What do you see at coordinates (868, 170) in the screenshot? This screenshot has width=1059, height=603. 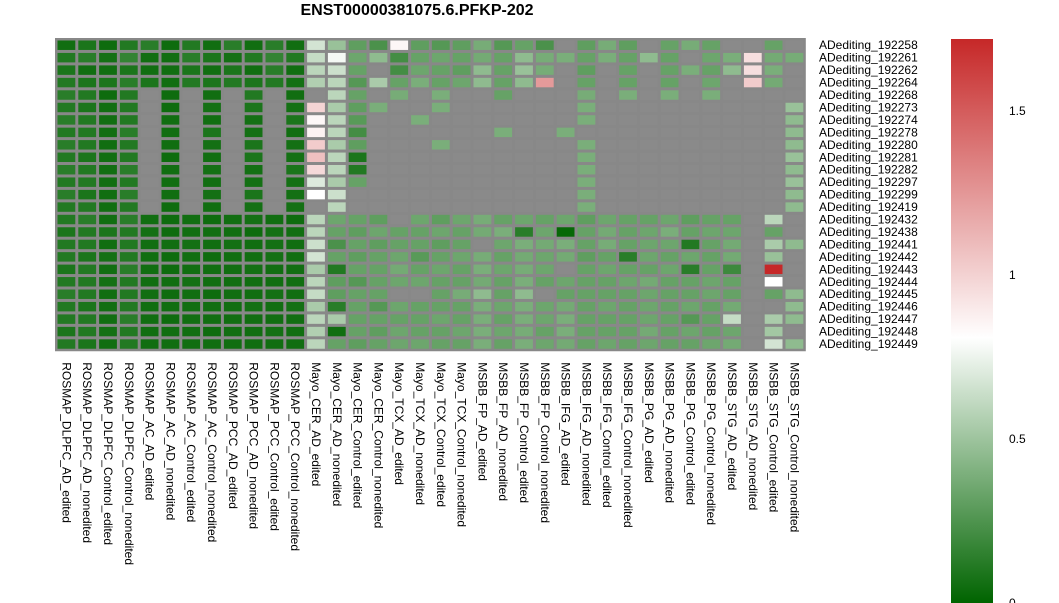 I see `row-label: ADediting_192282` at bounding box center [868, 170].